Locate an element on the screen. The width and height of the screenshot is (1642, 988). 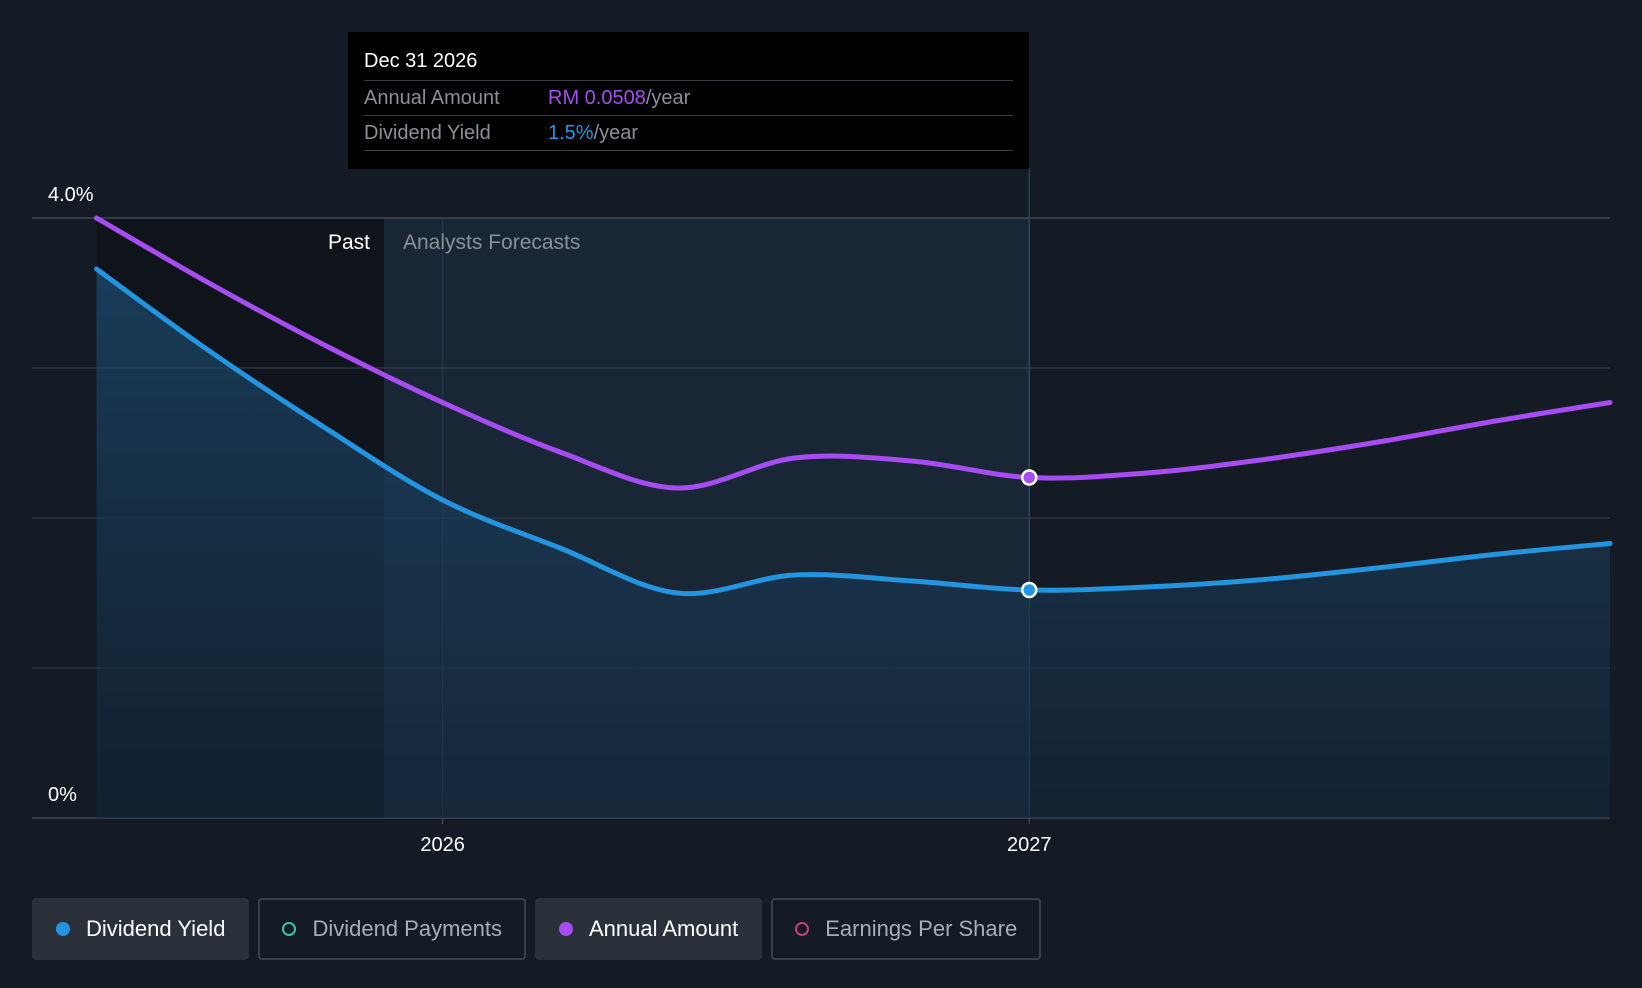
dividend-yield-marker is located at coordinates (1029, 590).